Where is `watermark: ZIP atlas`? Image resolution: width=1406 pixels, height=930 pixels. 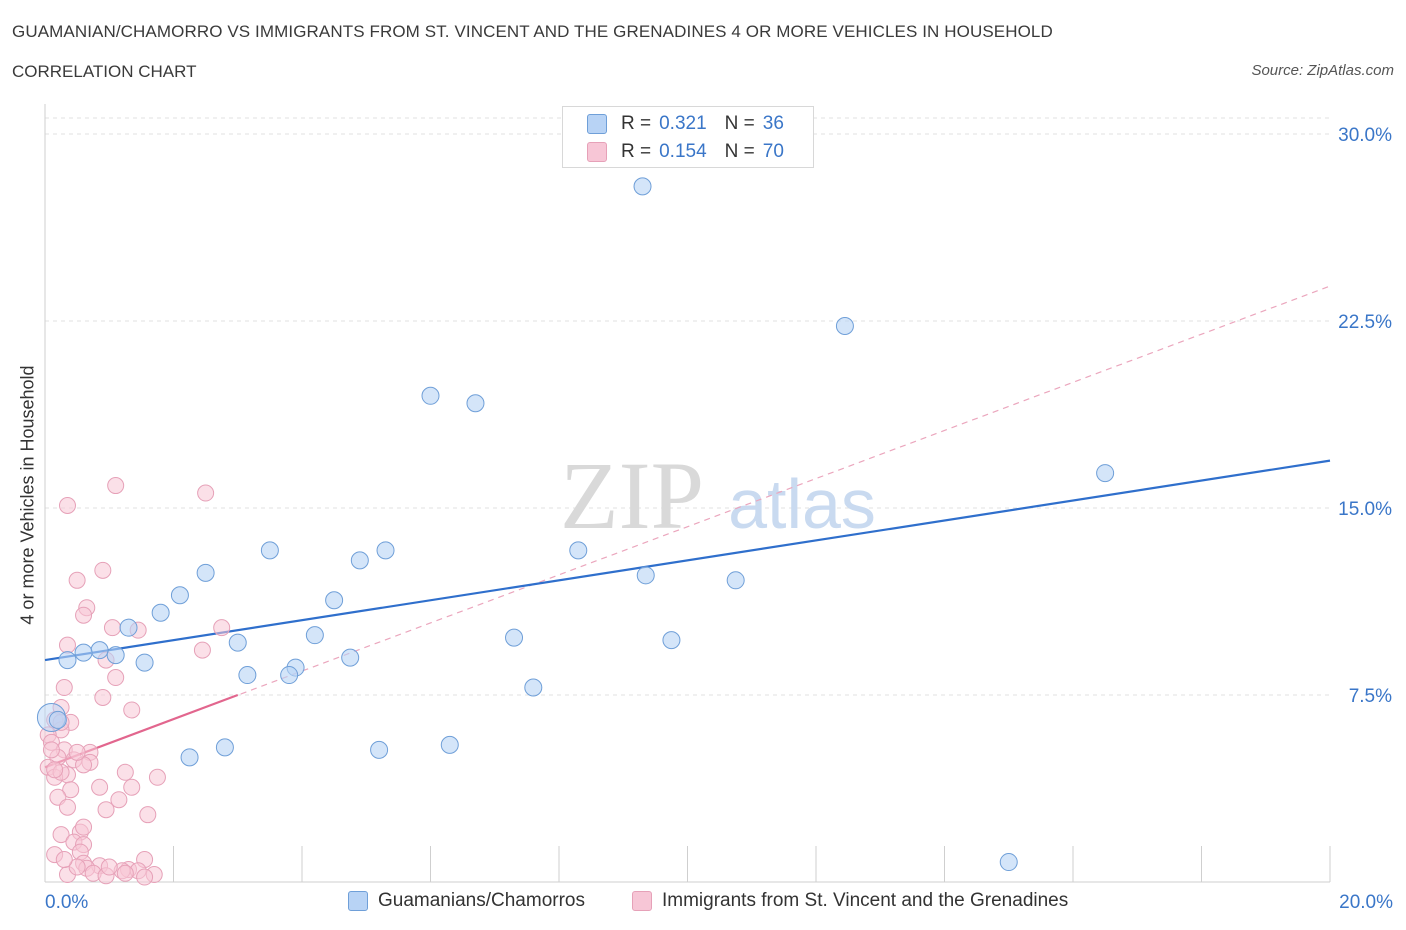 watermark: ZIP atlas is located at coordinates (718, 495).